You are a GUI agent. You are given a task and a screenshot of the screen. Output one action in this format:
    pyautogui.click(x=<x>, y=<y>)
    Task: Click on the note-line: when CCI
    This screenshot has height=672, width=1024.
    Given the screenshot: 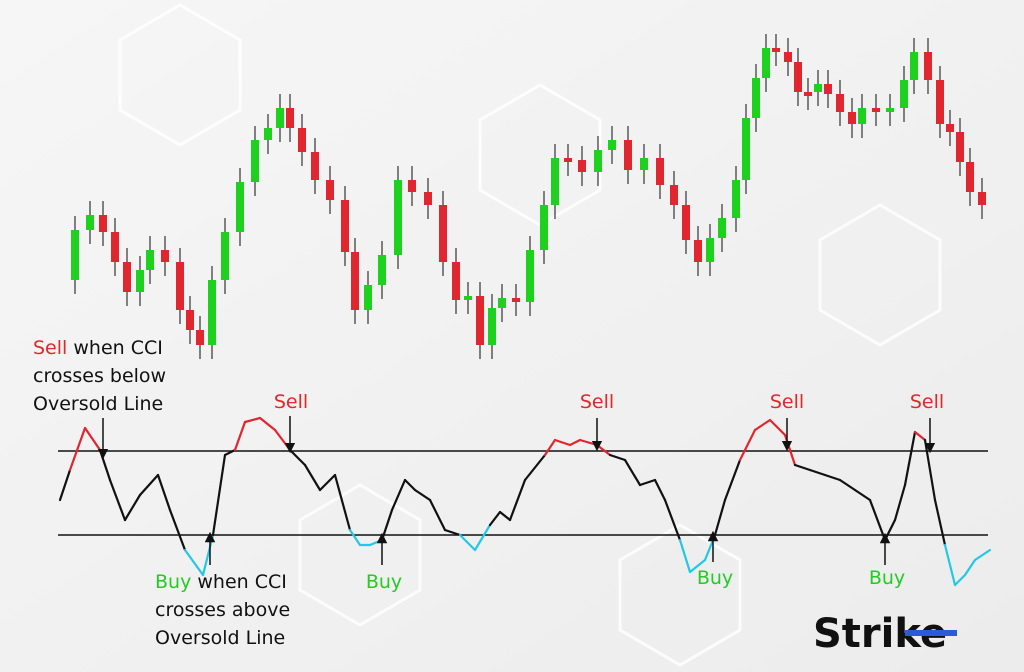 What is the action you would take?
    pyautogui.click(x=242, y=582)
    